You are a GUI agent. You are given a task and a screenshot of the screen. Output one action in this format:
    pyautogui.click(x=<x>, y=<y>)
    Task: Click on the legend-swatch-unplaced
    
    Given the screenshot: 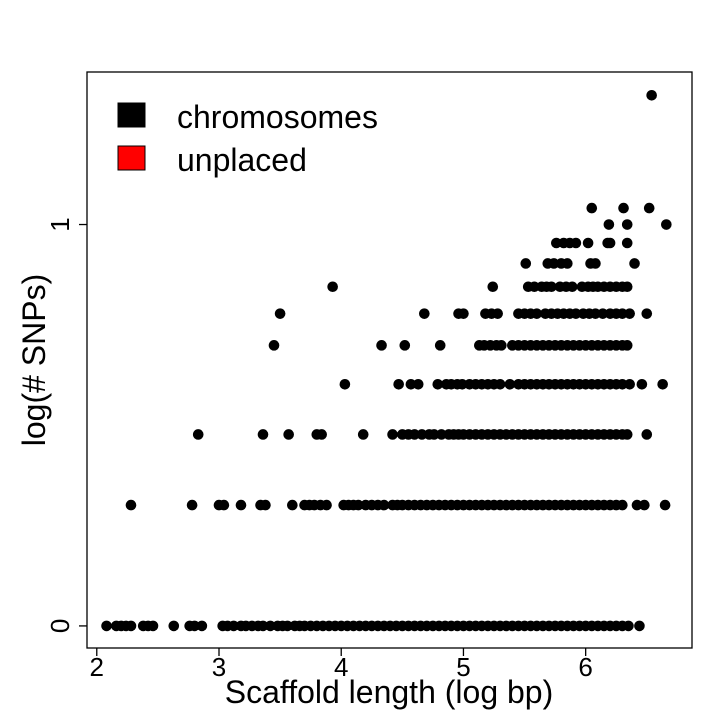 What is the action you would take?
    pyautogui.click(x=131, y=158)
    